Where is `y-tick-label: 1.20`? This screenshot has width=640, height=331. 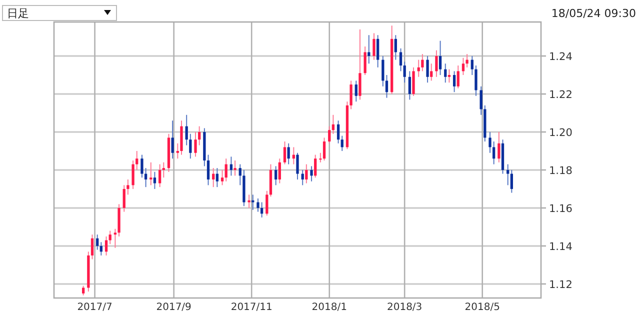 y-tick-label: 1.20 is located at coordinates (560, 132).